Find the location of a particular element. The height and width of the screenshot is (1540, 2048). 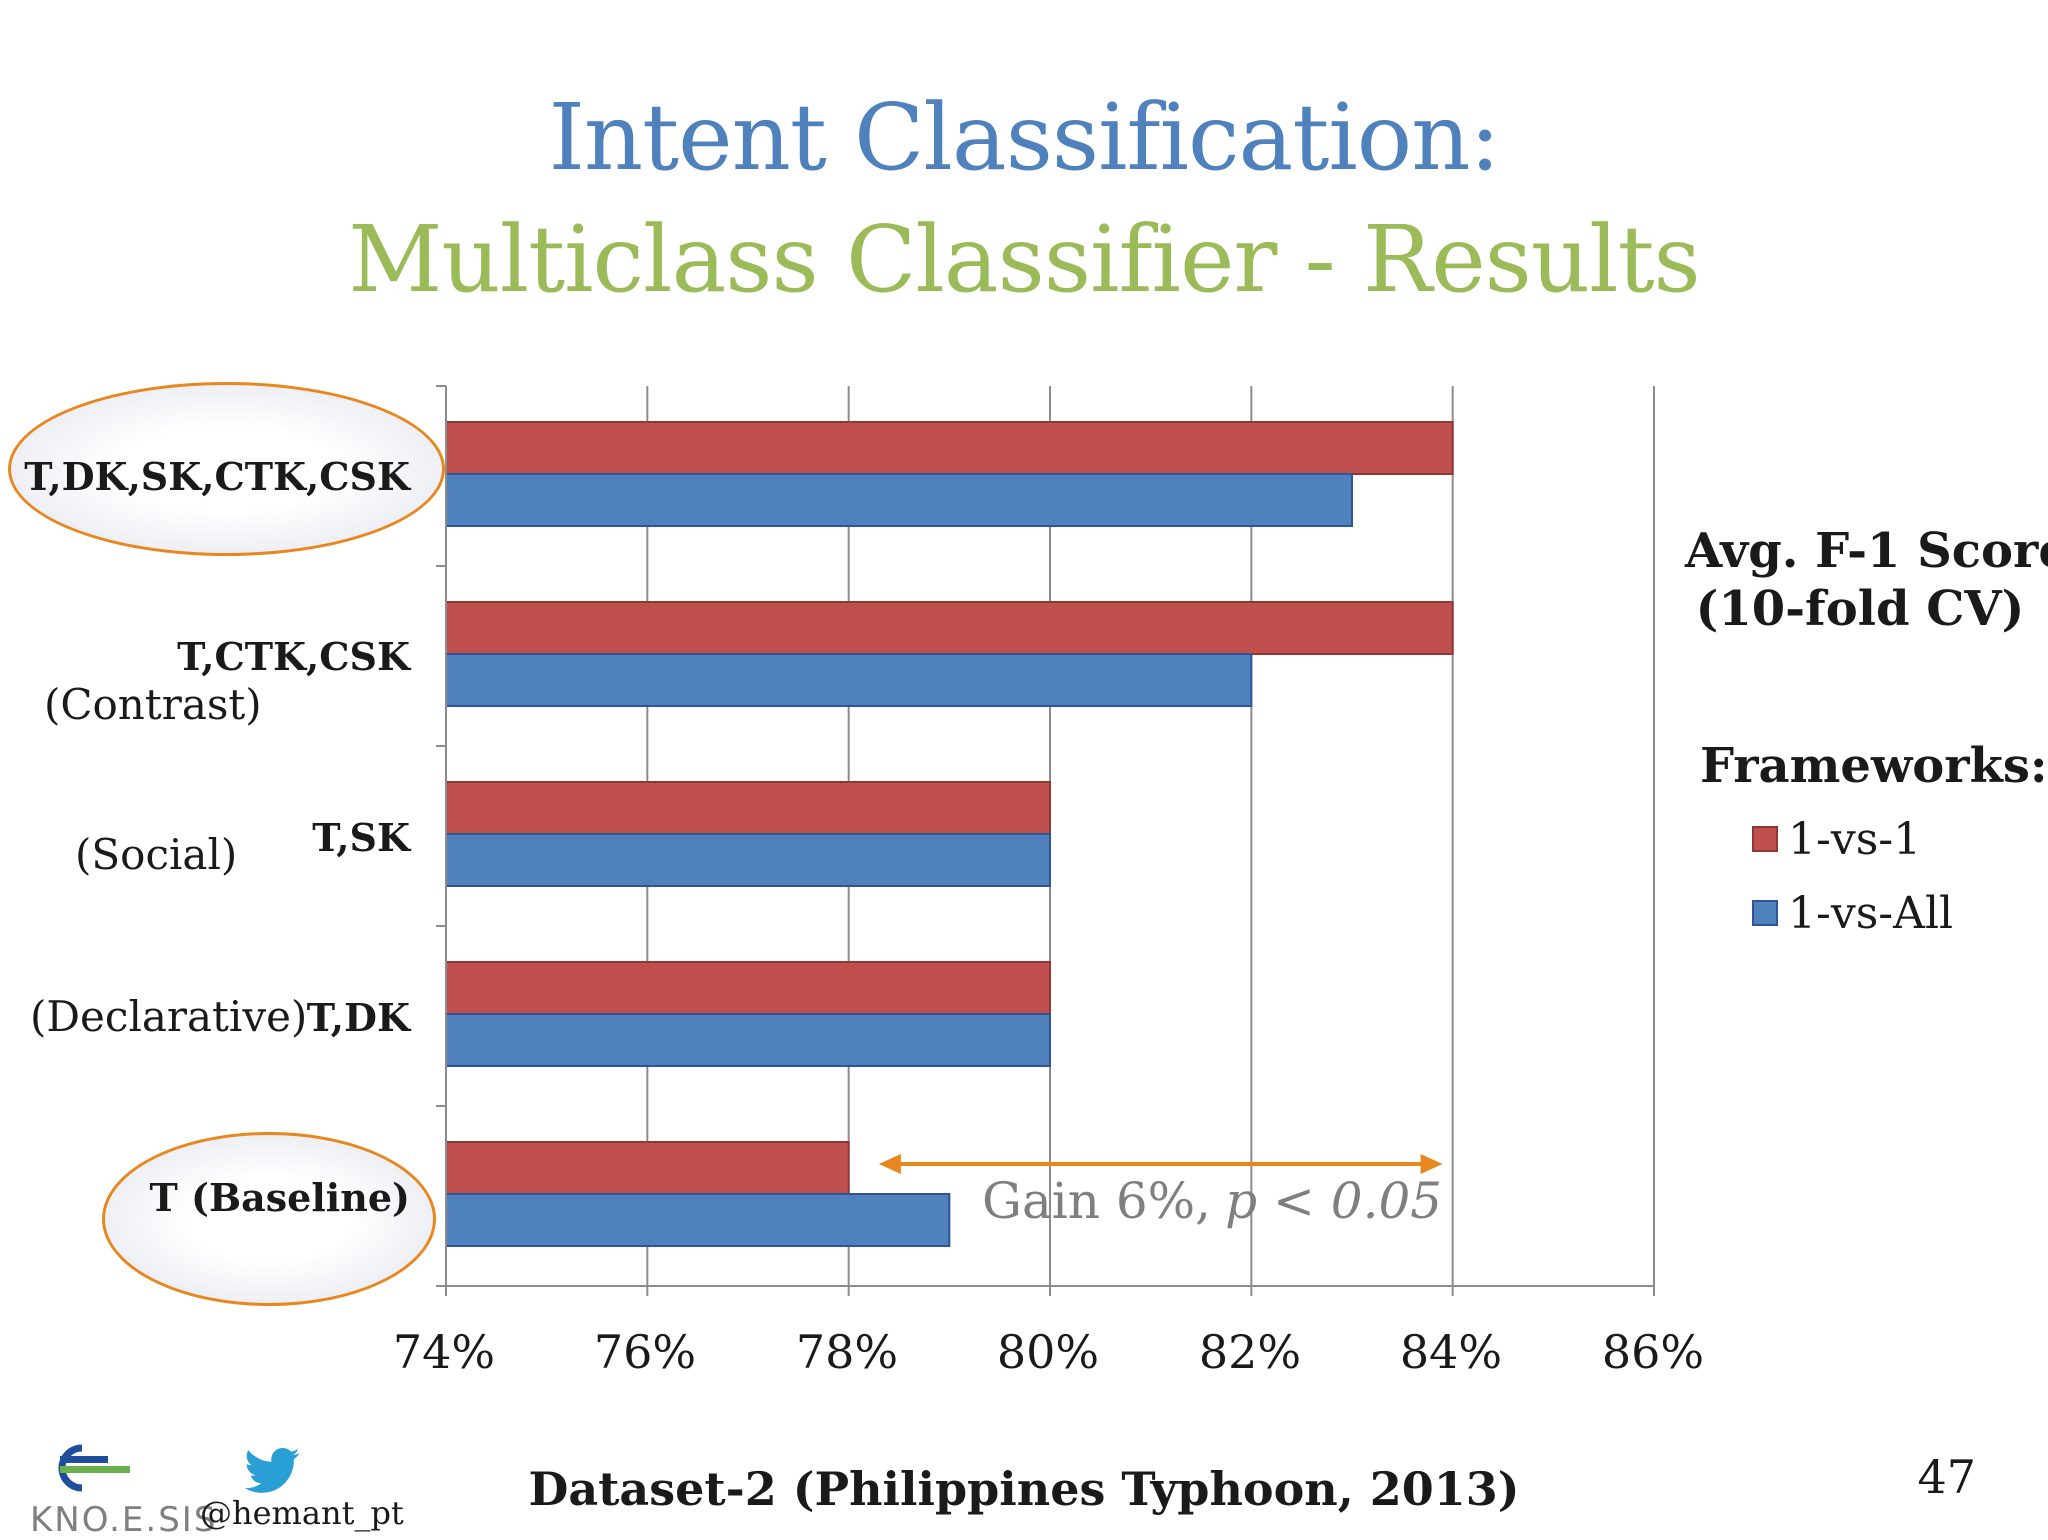

gain-text: Gain 6%, is located at coordinates (1097, 1201).